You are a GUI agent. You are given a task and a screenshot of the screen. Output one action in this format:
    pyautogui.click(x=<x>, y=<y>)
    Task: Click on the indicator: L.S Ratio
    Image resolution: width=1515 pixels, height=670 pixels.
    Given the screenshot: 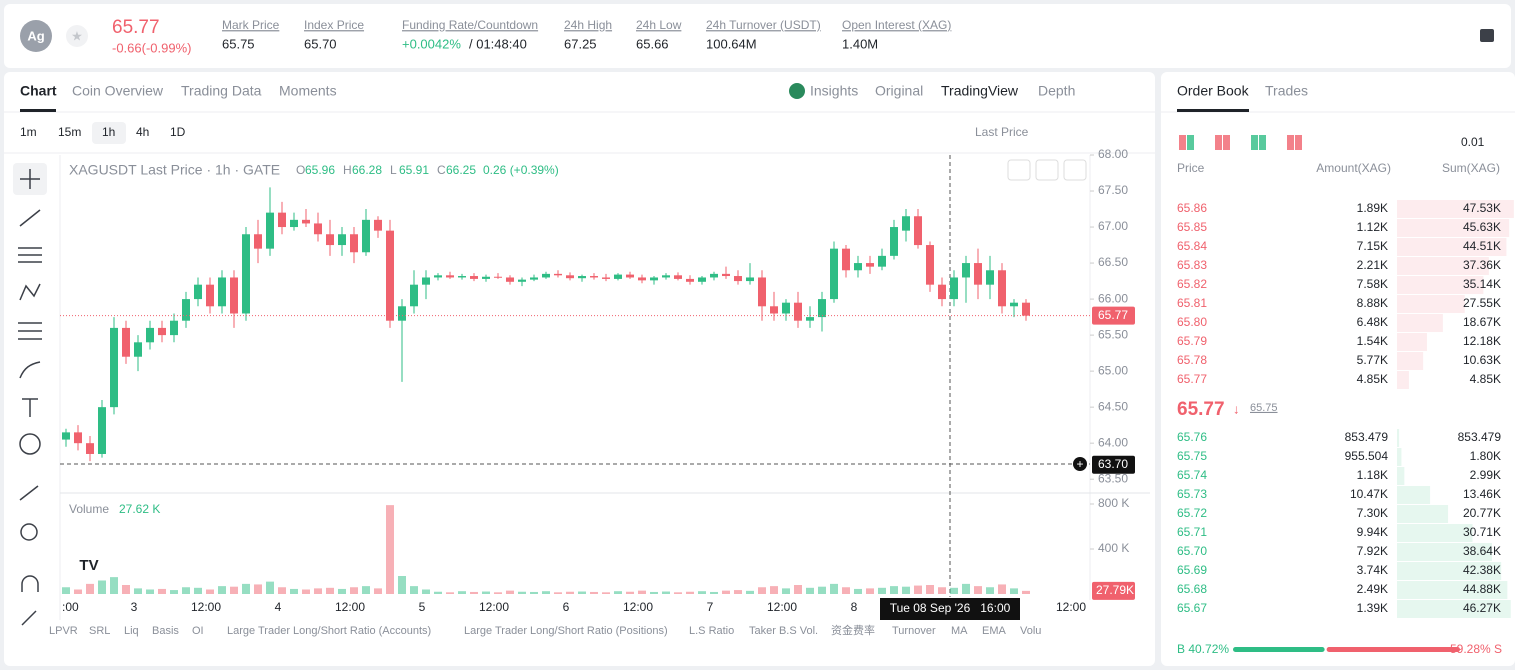 What is the action you would take?
    pyautogui.click(x=711, y=631)
    